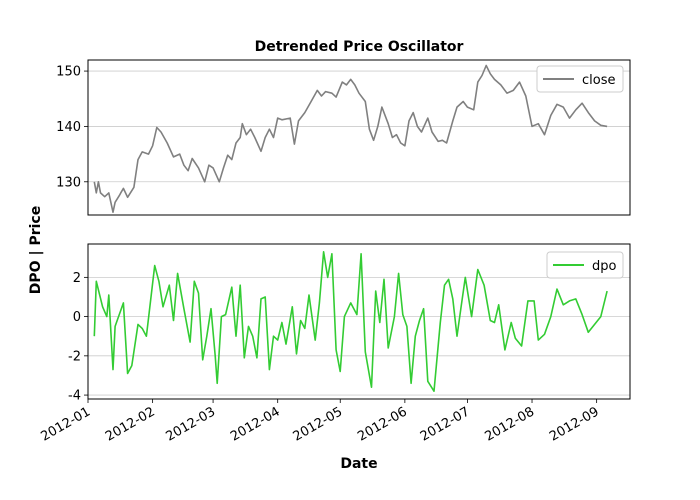  I want to click on x-tick-label: 2012-08, so click(509, 424).